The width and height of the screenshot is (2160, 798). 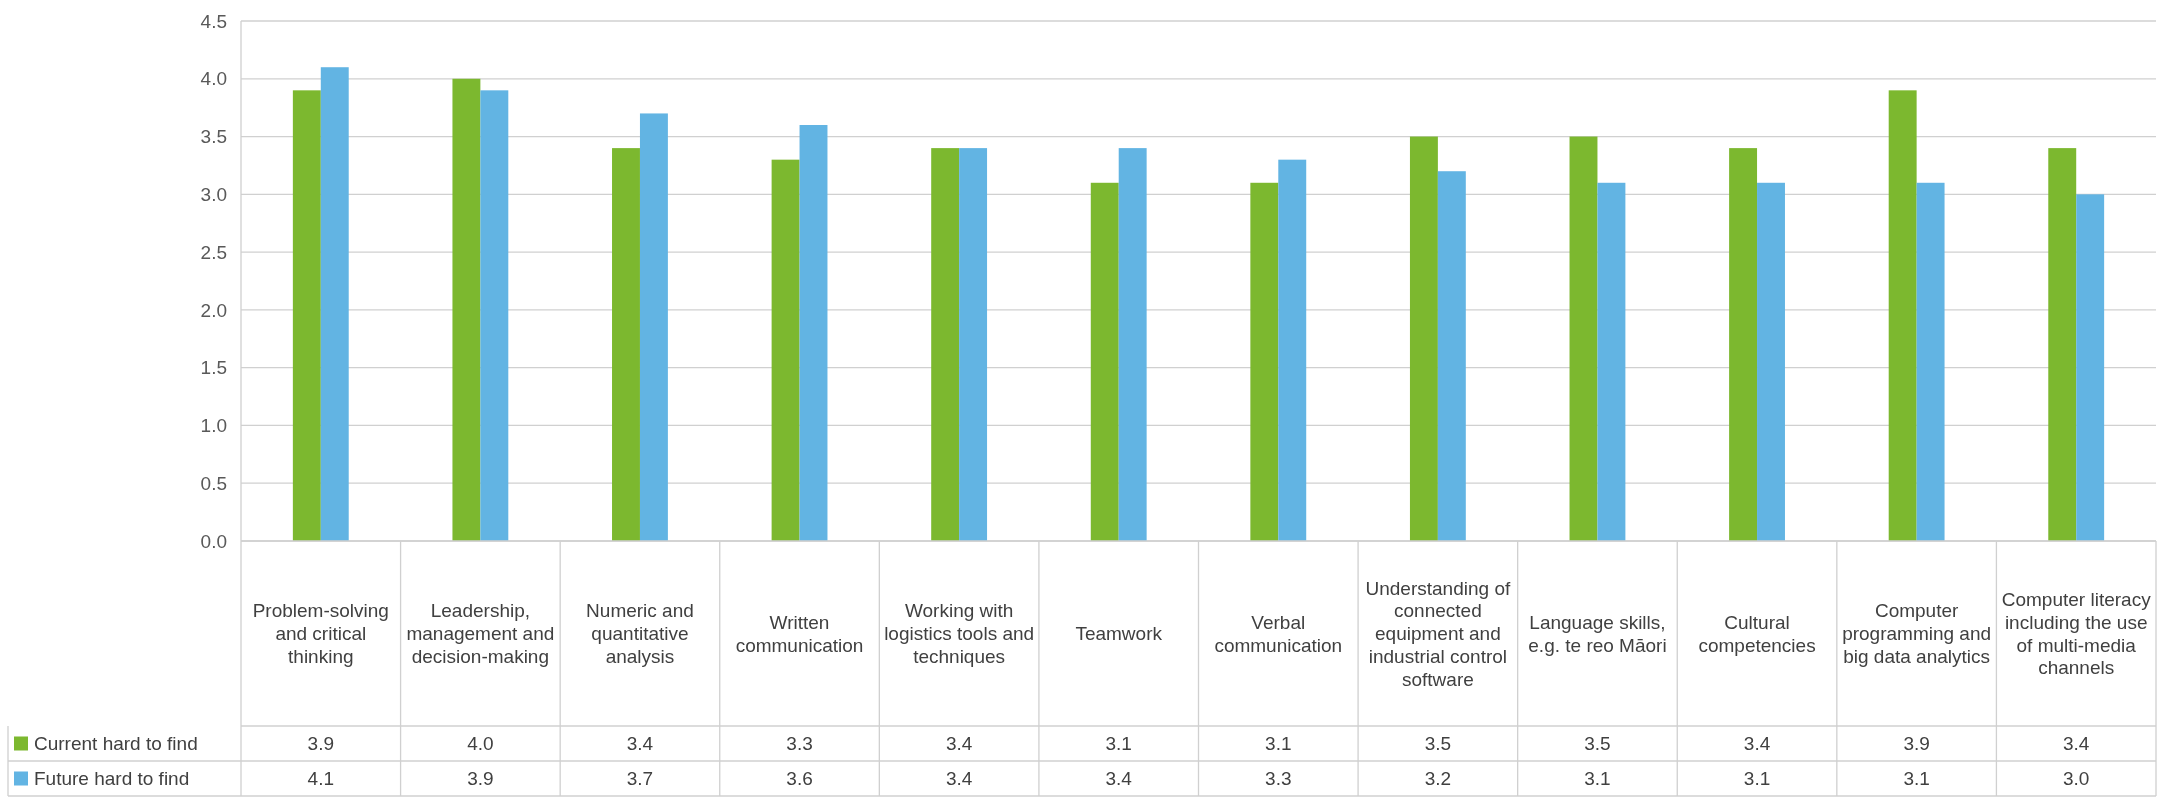 What do you see at coordinates (1119, 634) in the screenshot?
I see `x-tick-label: Teamwork` at bounding box center [1119, 634].